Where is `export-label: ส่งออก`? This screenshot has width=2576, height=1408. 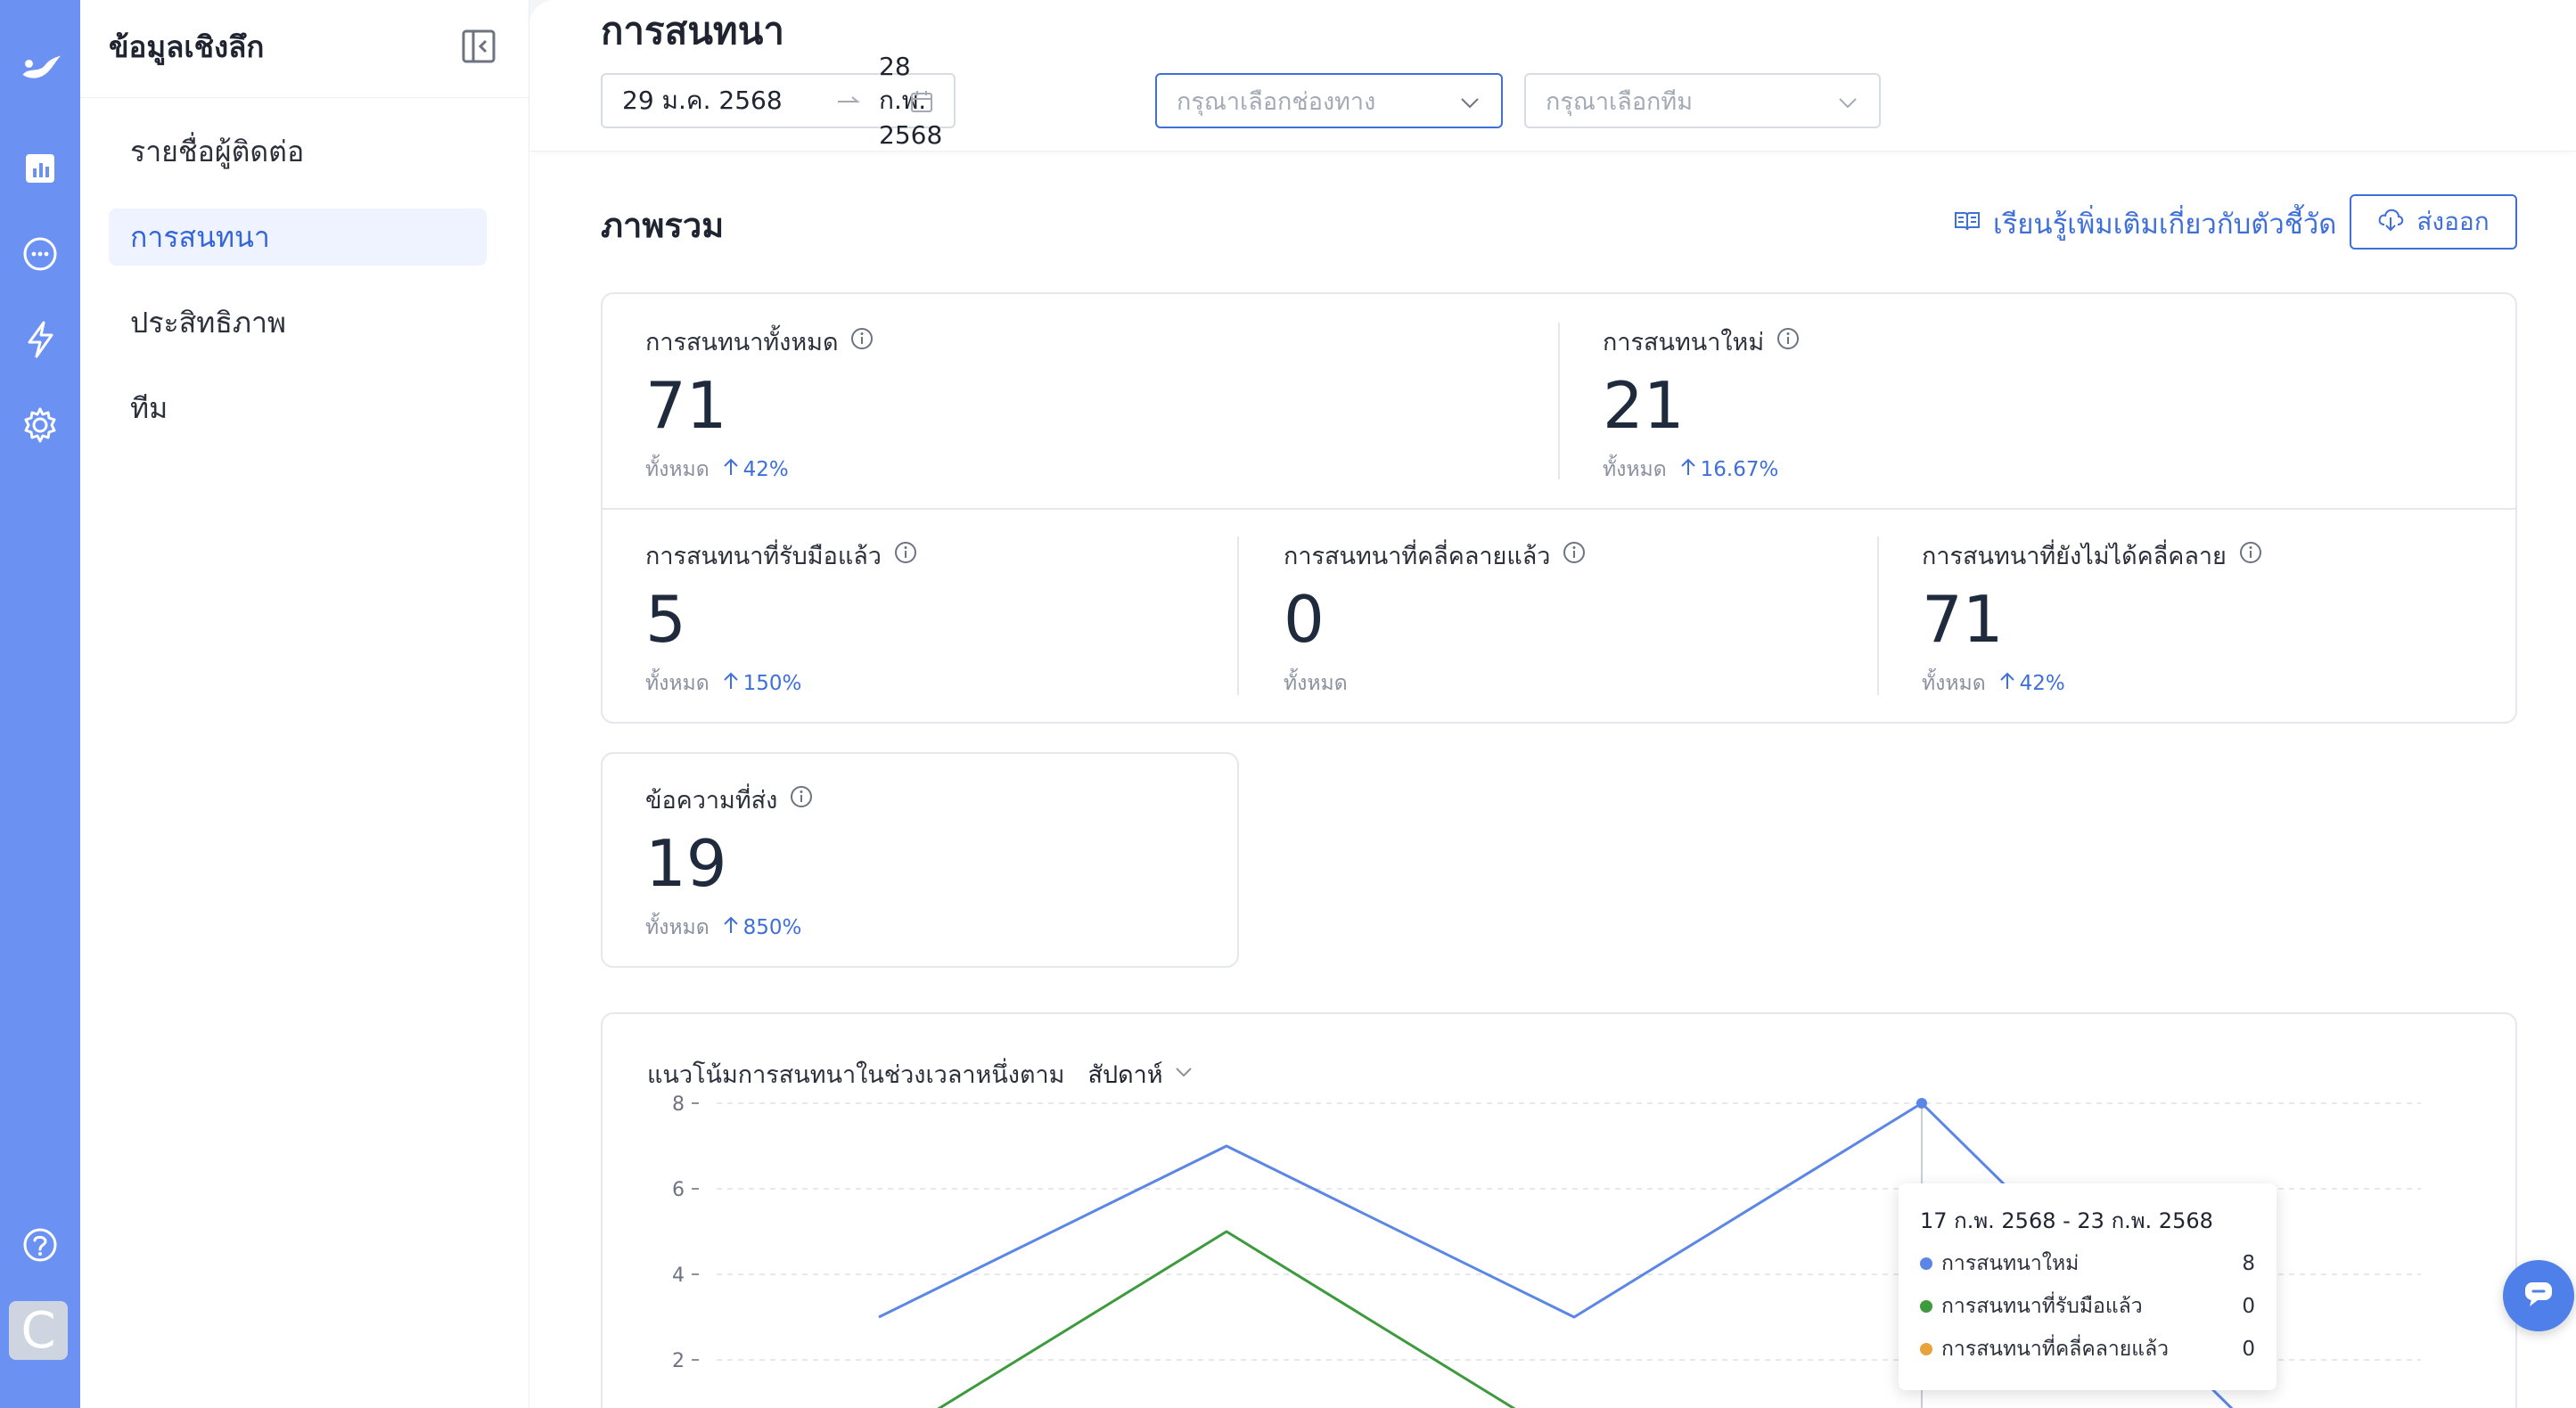
export-label: ส่งออก is located at coordinates (2453, 221).